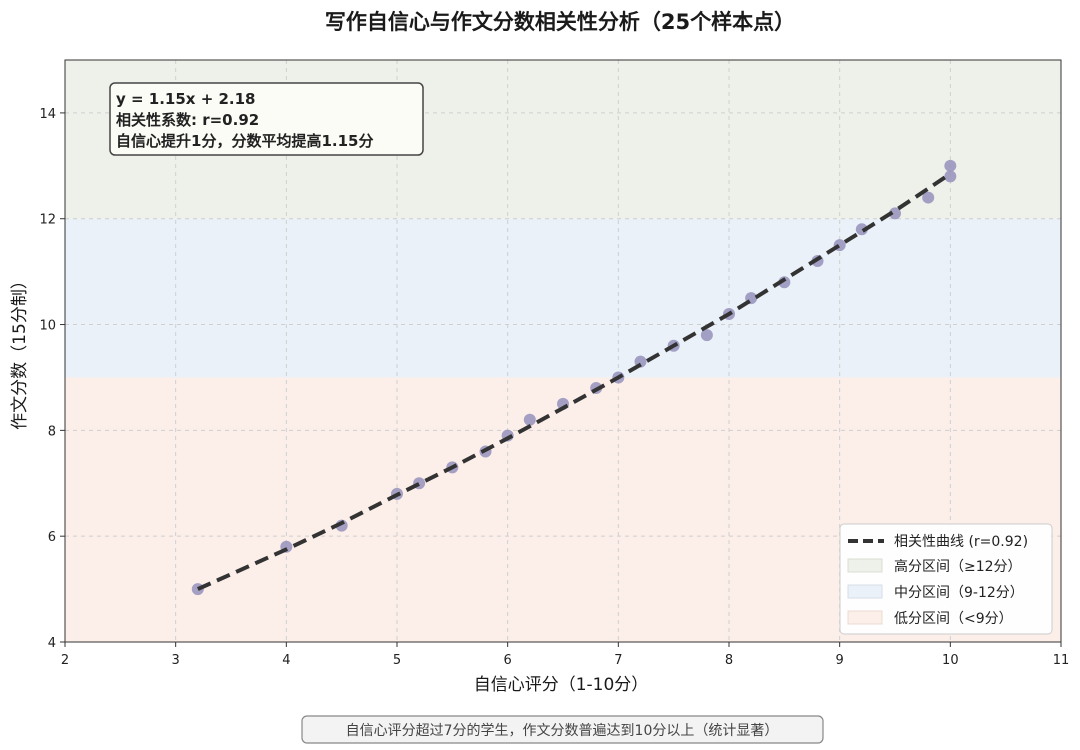 The height and width of the screenshot is (750, 1080). Describe the element at coordinates (286, 660) in the screenshot. I see `x-tick-label: 4` at that location.